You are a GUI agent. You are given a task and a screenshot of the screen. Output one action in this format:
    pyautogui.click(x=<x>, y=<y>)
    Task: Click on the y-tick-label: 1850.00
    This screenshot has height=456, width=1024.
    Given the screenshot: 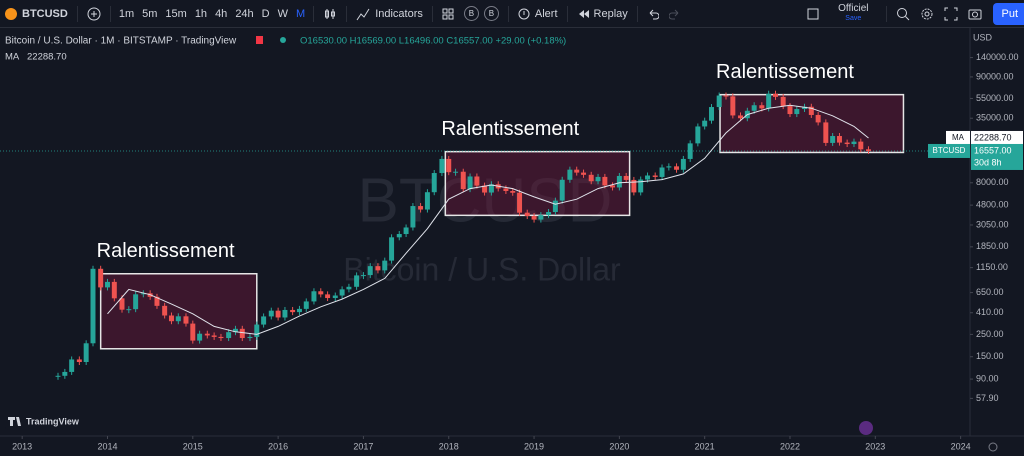 What is the action you would take?
    pyautogui.click(x=992, y=246)
    